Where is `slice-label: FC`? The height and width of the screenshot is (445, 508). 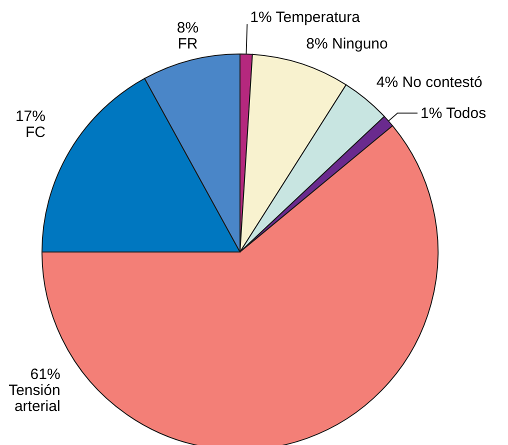 slice-label: FC is located at coordinates (35, 132).